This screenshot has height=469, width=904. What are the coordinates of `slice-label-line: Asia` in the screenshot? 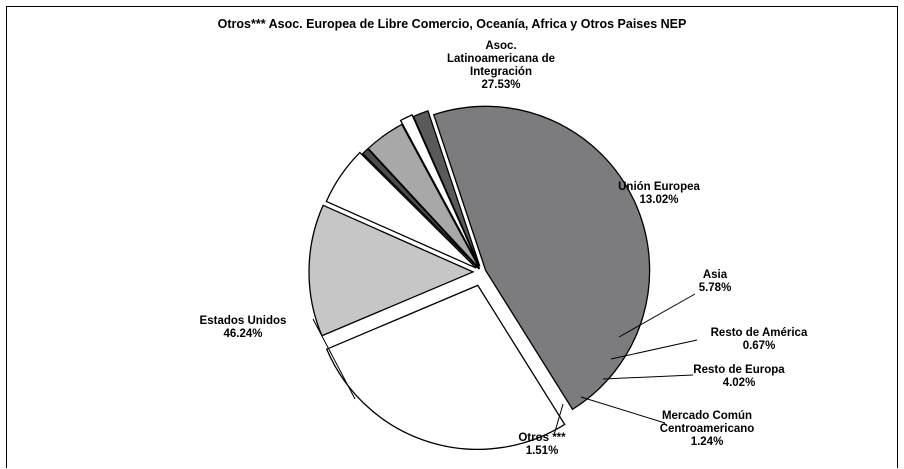 It's located at (715, 275).